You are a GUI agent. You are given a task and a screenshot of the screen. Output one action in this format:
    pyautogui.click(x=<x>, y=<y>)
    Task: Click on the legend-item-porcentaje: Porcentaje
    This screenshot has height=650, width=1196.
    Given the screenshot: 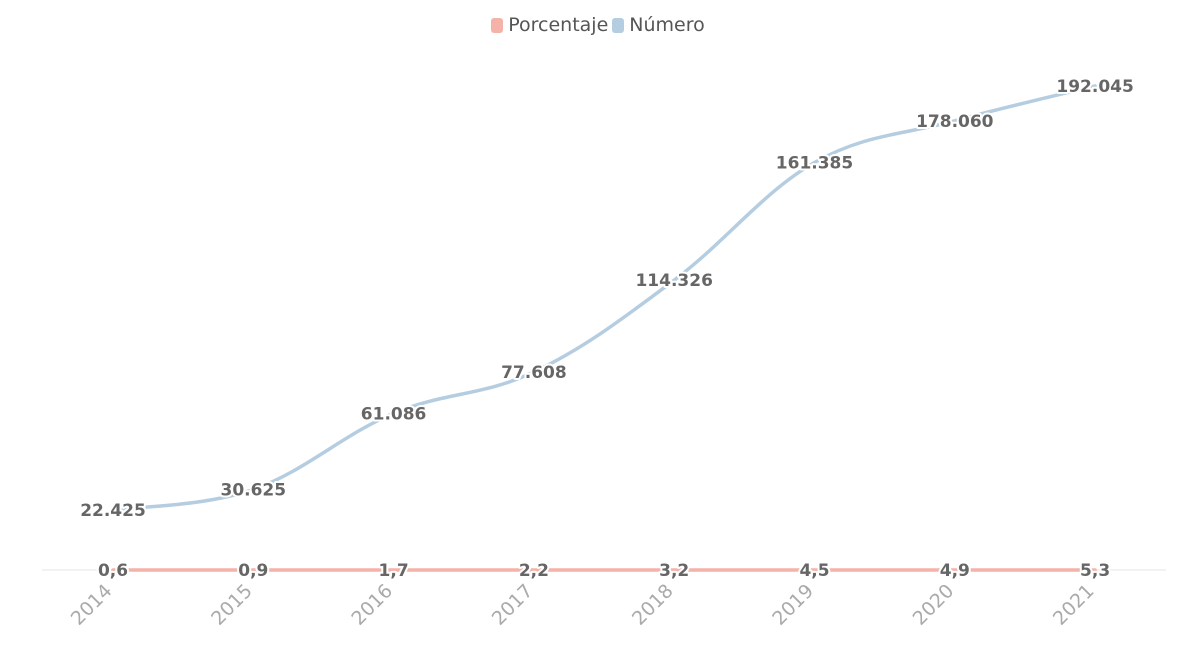 What is the action you would take?
    pyautogui.click(x=549, y=25)
    